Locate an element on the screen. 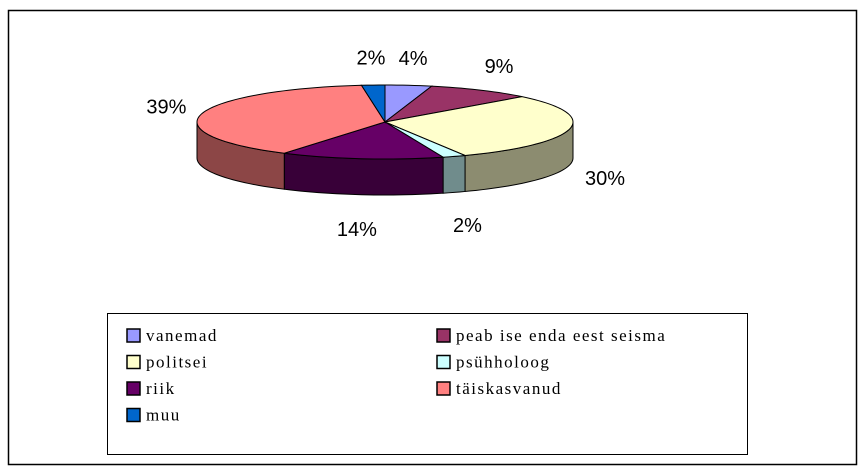 The height and width of the screenshot is (475, 865). data-label: 39% is located at coordinates (166, 108).